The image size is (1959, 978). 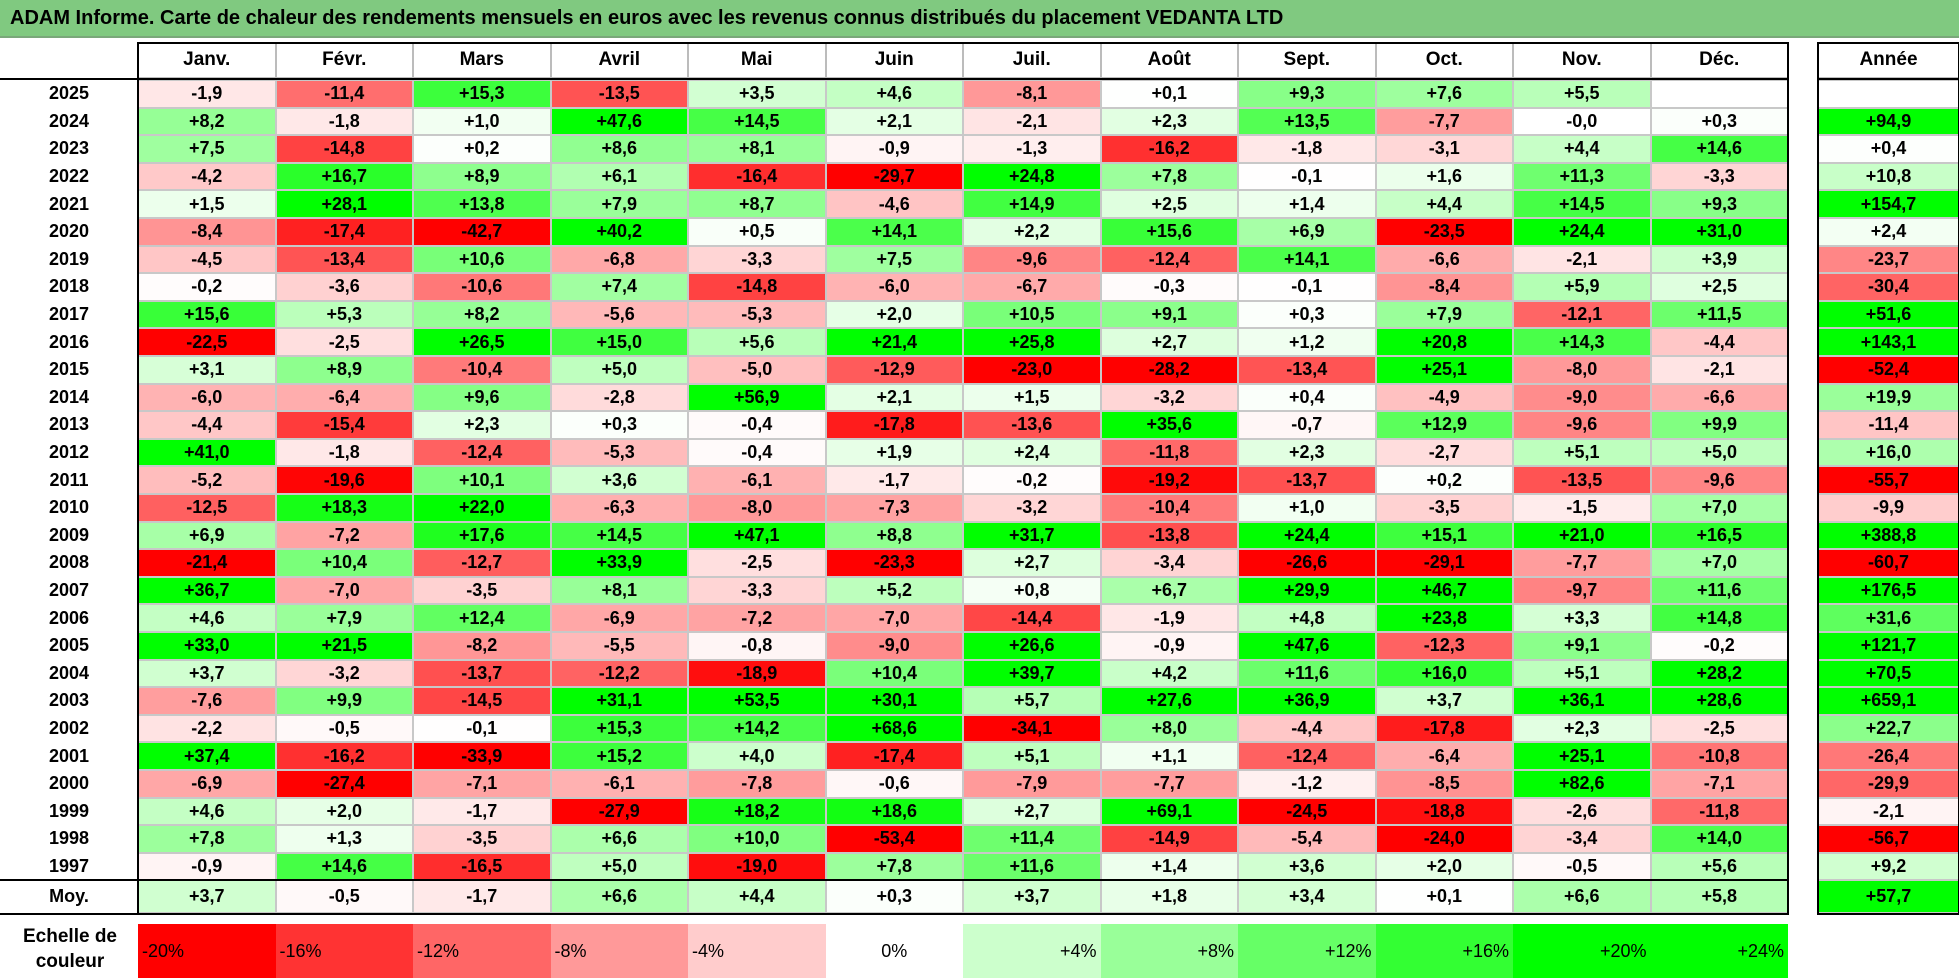 What do you see at coordinates (894, 204) in the screenshot?
I see `heatmap-cell: -4,6` at bounding box center [894, 204].